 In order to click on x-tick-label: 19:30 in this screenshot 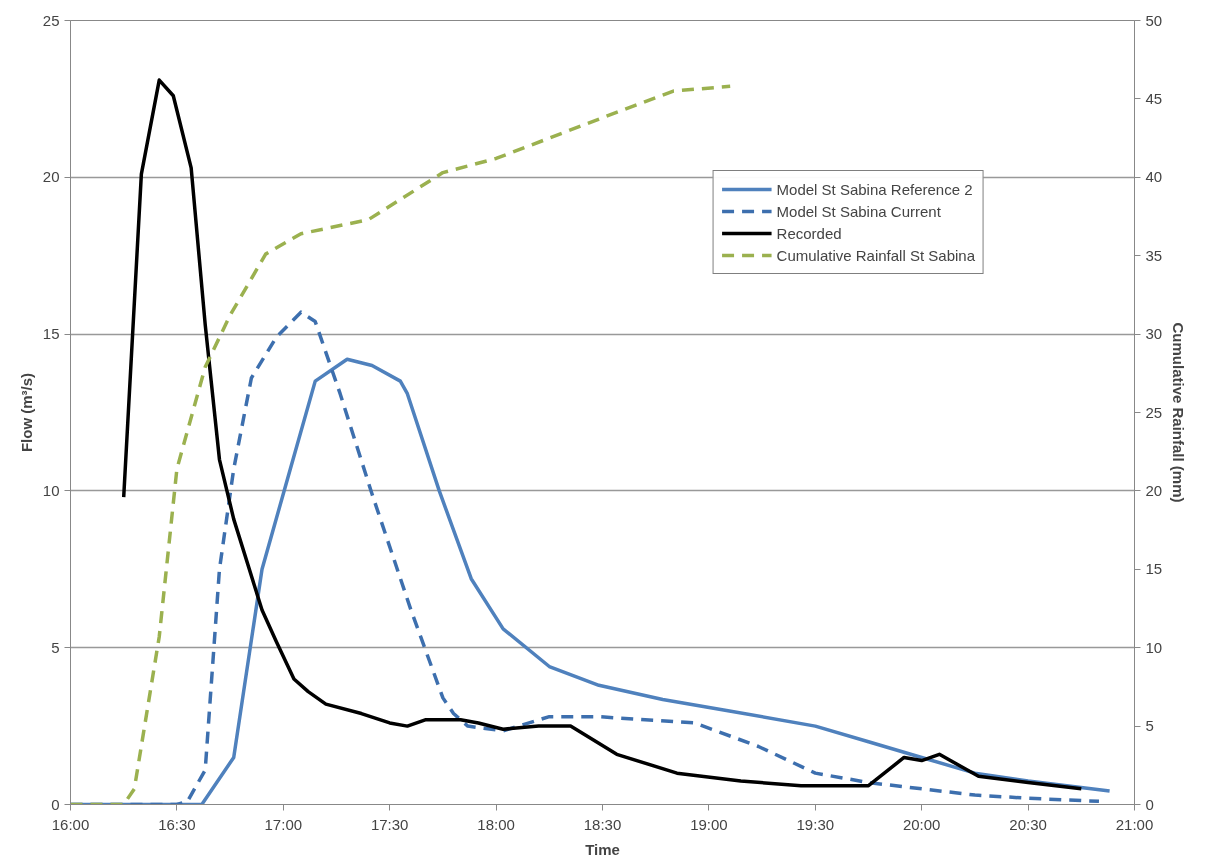, I will do `click(815, 824)`.